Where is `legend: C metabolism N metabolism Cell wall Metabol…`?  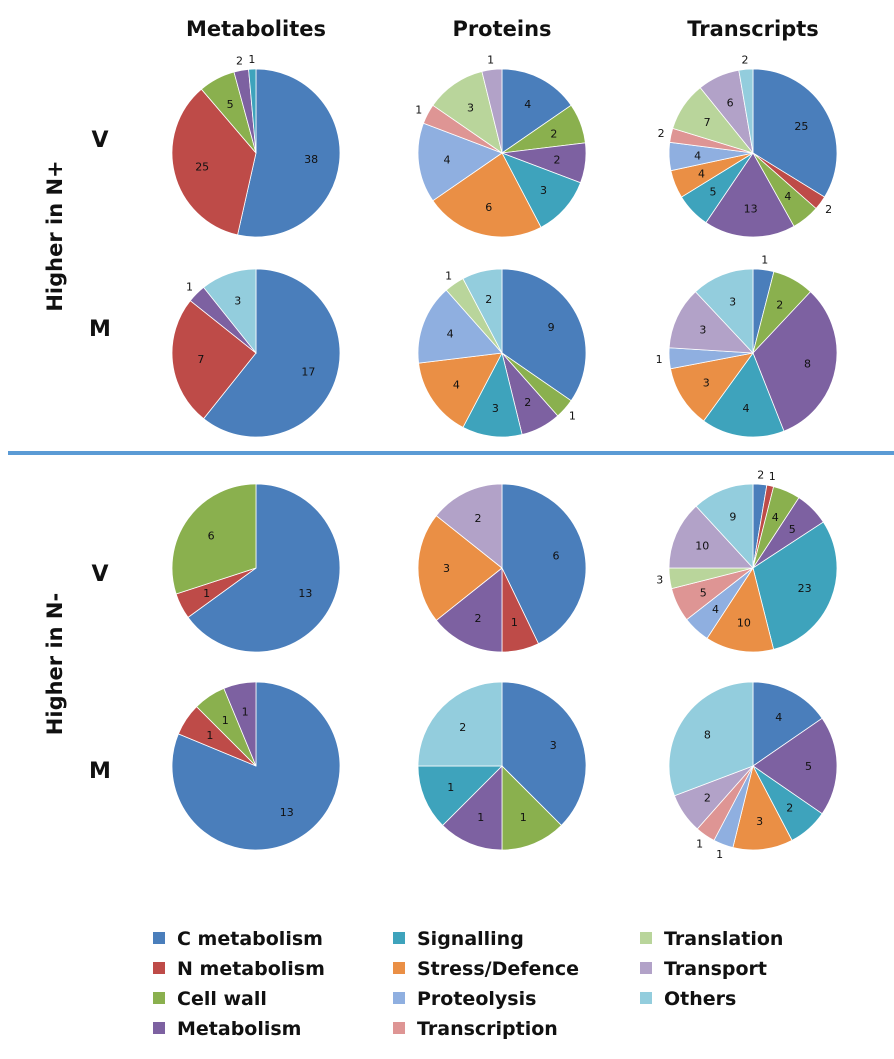
legend: C metabolism N metabolism Cell wall Metabol… is located at coordinates (468, 984).